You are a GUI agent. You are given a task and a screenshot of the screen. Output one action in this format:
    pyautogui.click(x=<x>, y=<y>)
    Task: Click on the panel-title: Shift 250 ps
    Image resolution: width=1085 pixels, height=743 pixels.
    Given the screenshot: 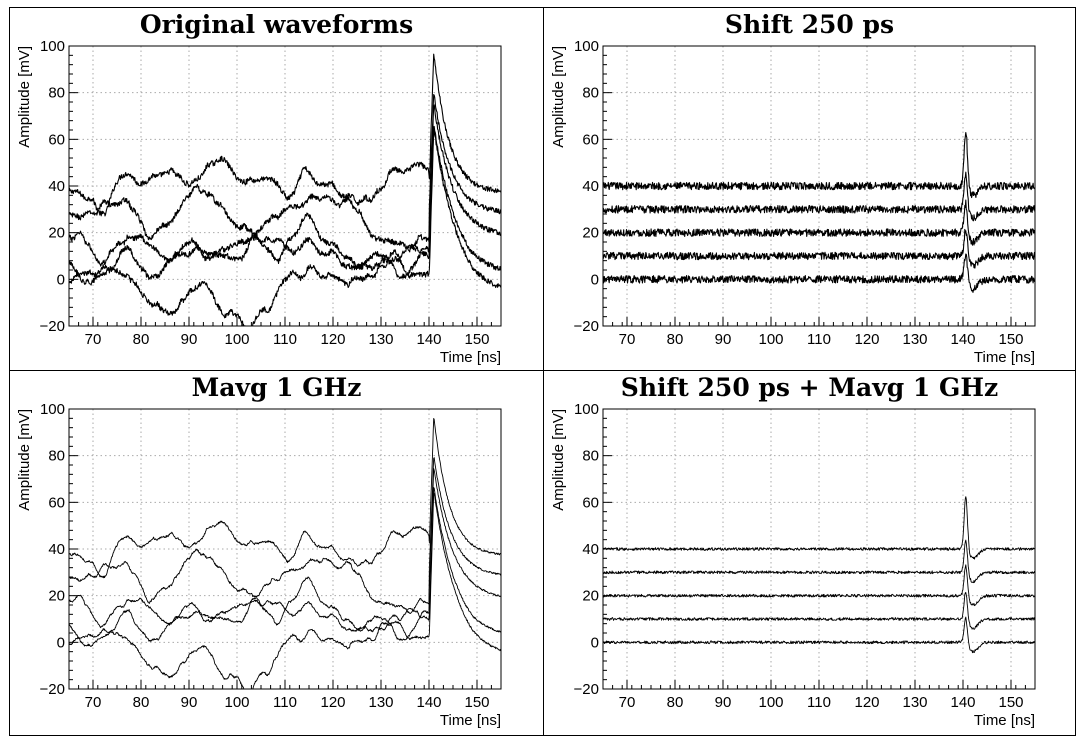 What is the action you would take?
    pyautogui.click(x=809, y=24)
    